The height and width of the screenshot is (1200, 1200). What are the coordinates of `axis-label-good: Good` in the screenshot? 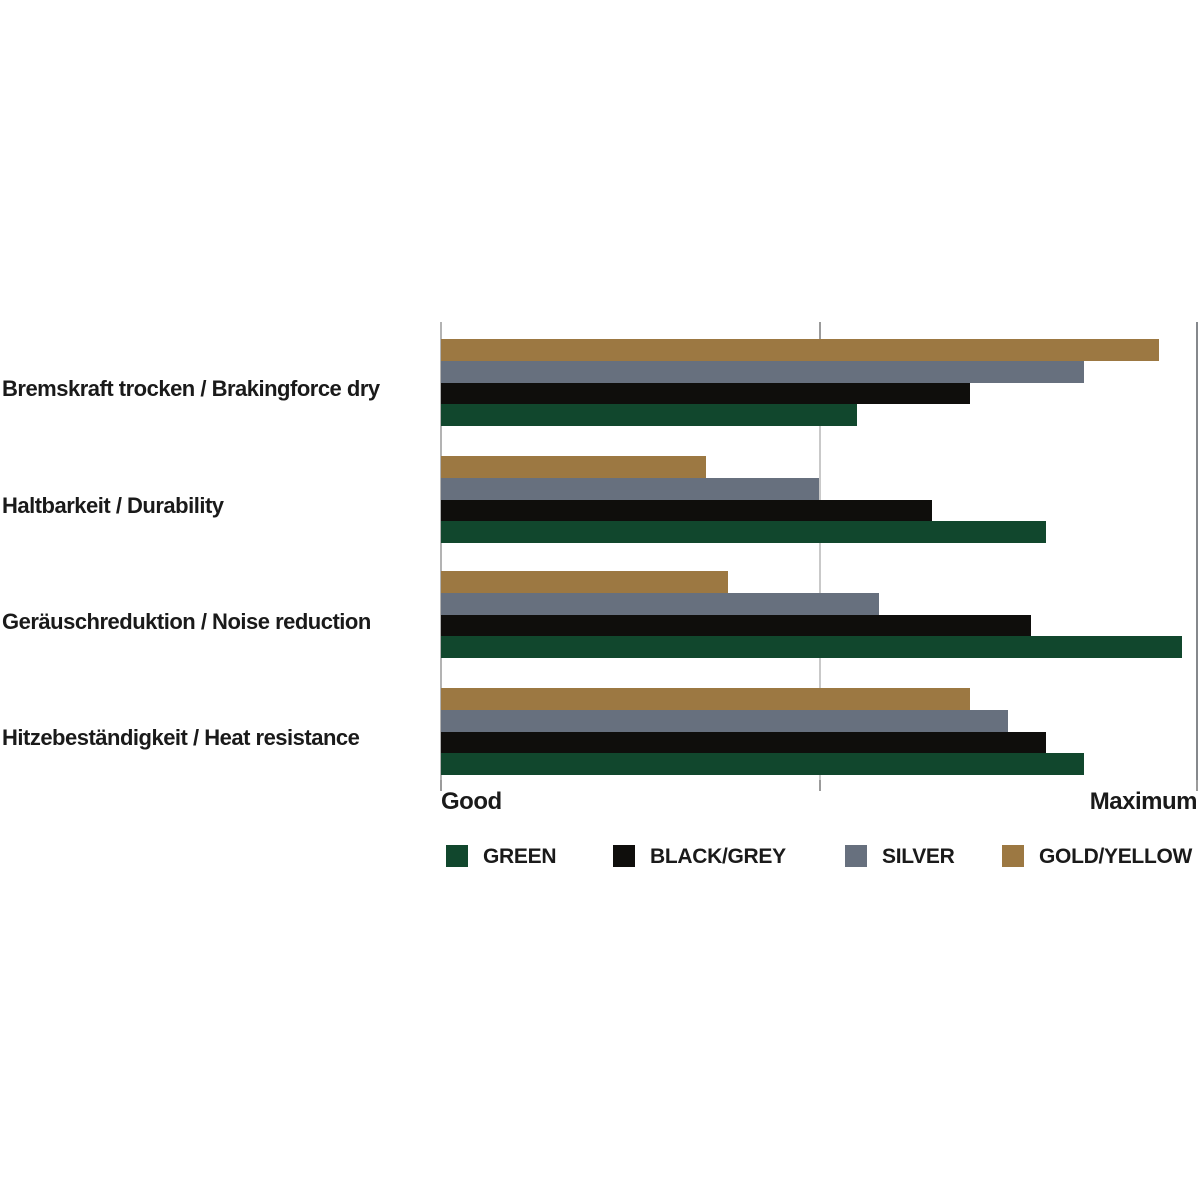 It's located at (471, 801).